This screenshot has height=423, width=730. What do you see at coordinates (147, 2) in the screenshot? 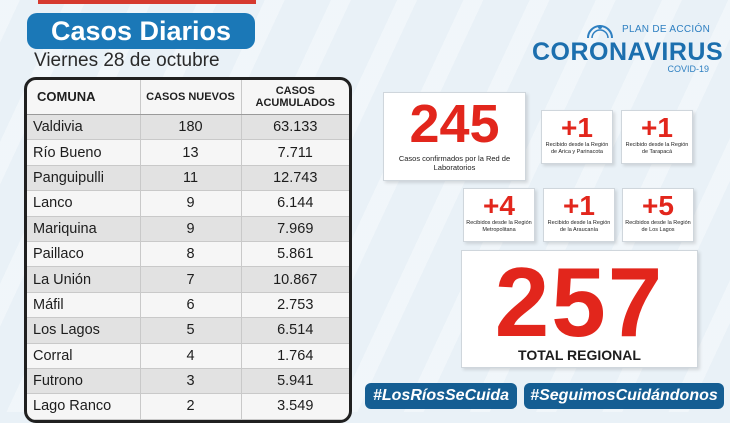
I see `top-accent-bar` at bounding box center [147, 2].